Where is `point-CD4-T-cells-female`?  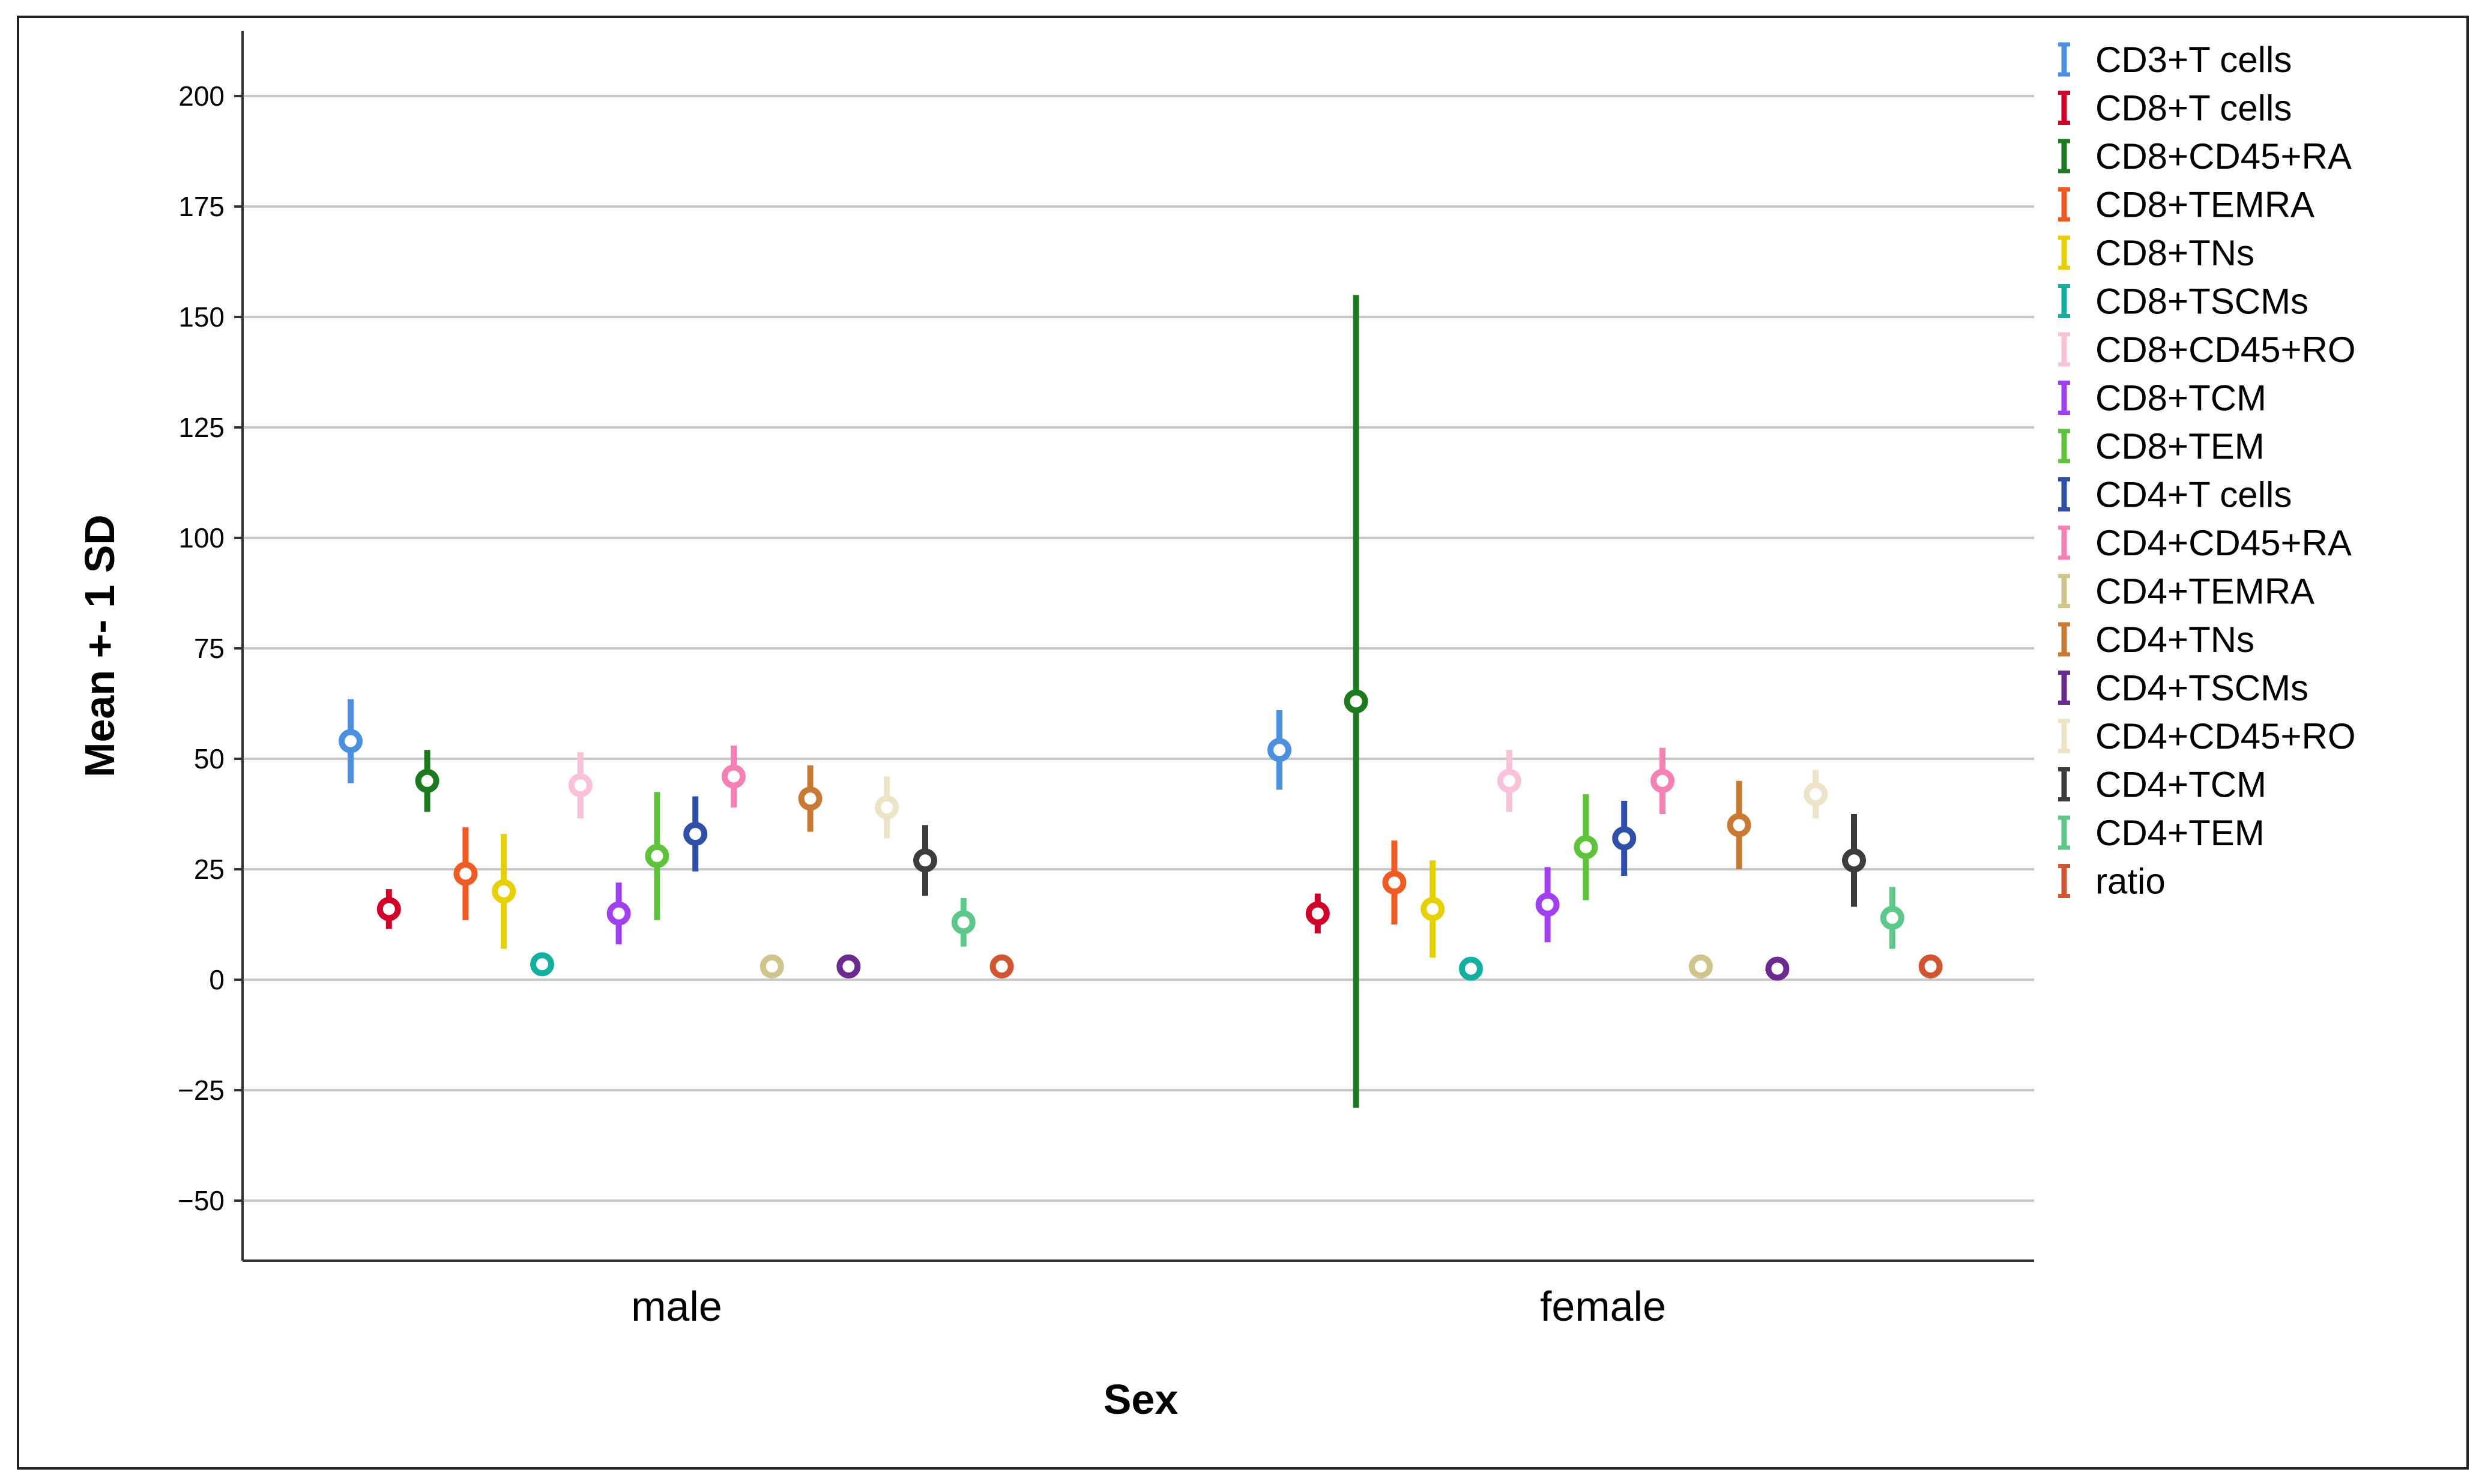
point-CD4-T-cells-female is located at coordinates (1625, 838).